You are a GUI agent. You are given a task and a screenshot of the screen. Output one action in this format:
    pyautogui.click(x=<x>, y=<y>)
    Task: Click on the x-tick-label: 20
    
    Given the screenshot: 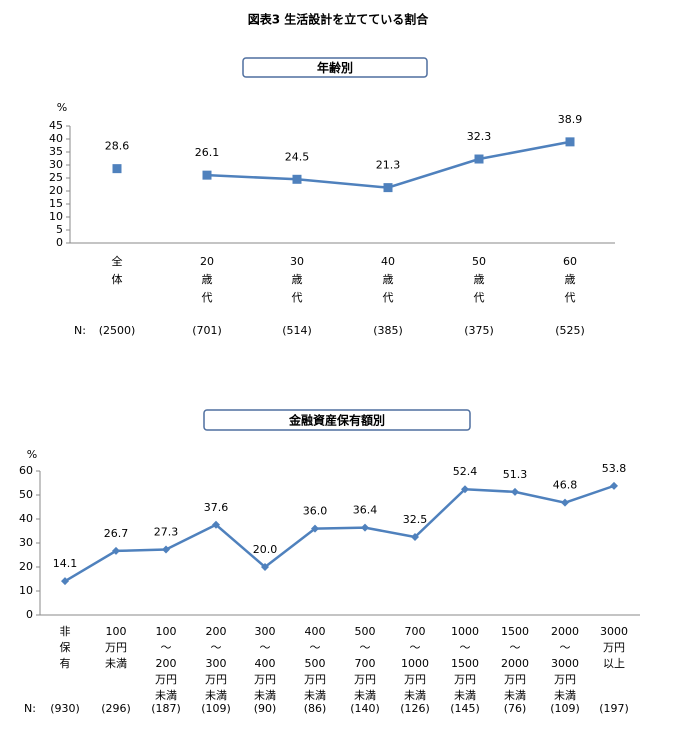 What is the action you would take?
    pyautogui.click(x=207, y=261)
    